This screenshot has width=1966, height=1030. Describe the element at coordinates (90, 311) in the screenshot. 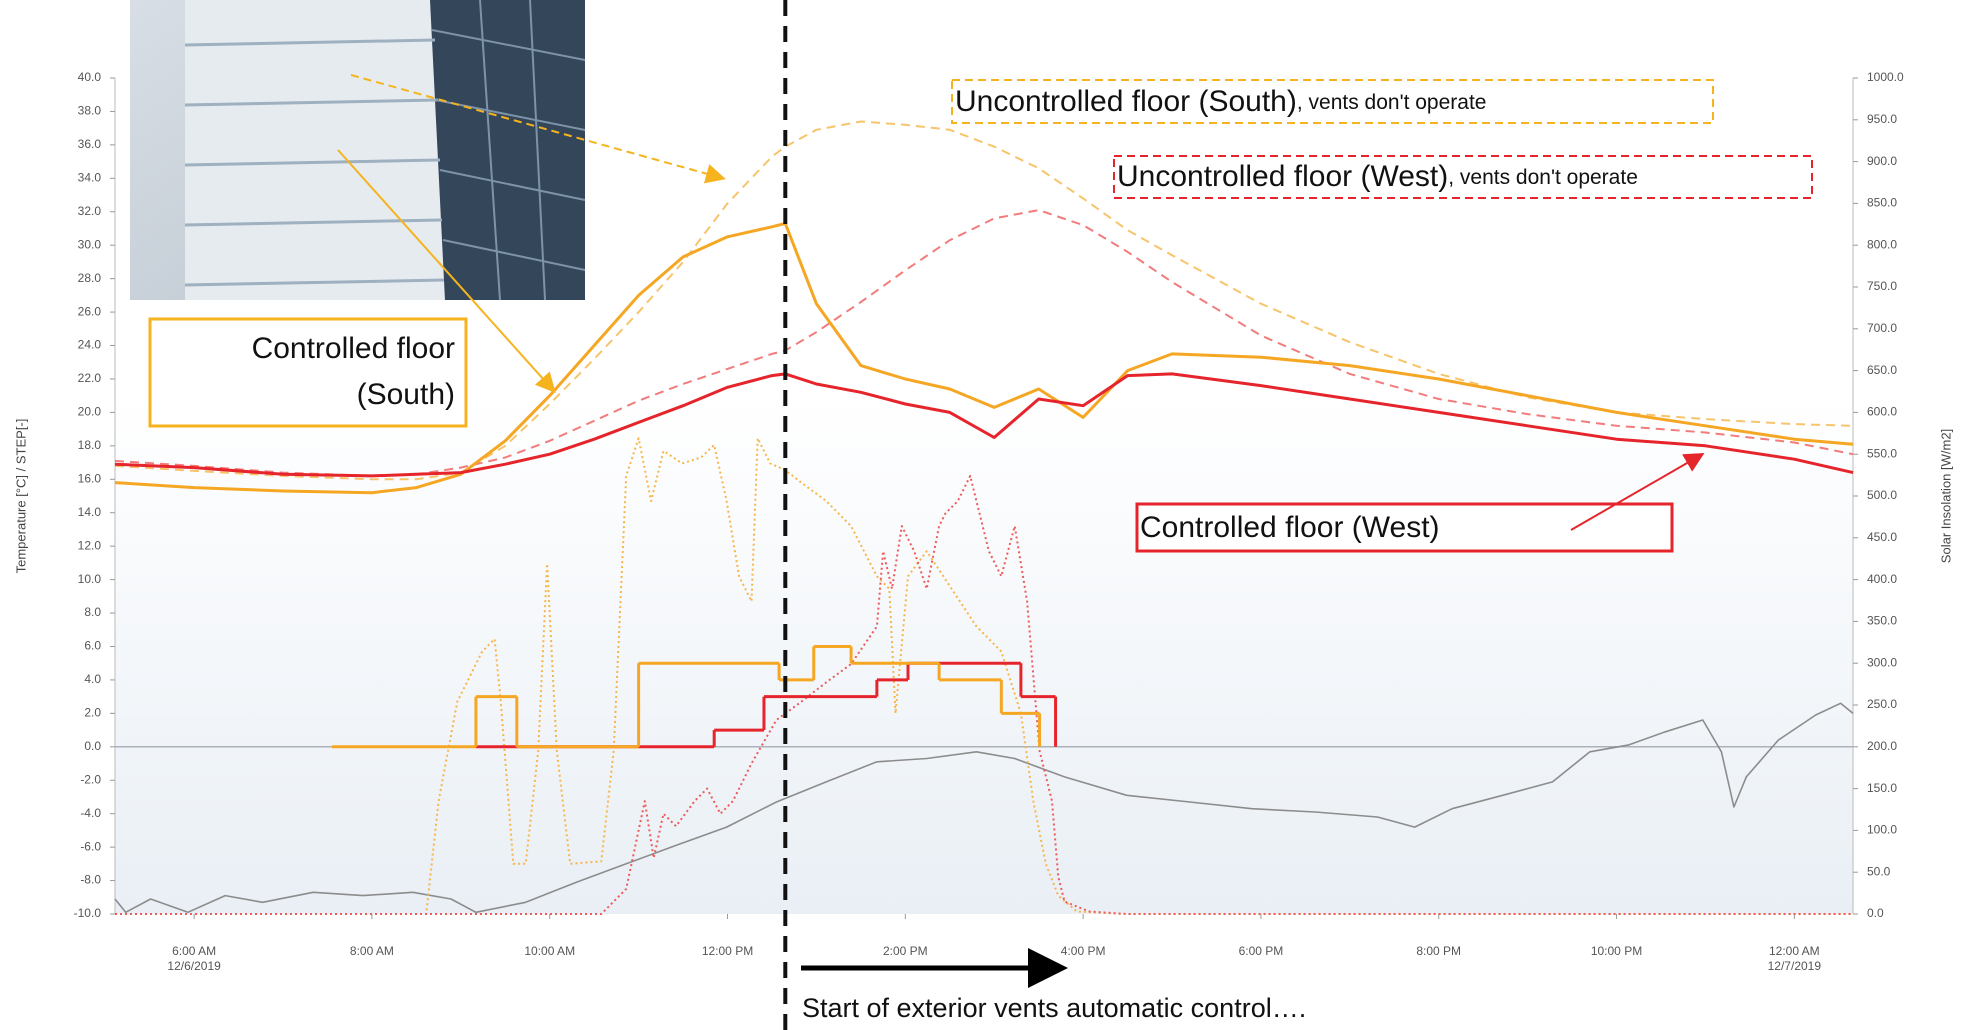

I see `y-tick-label: 26.0` at that location.